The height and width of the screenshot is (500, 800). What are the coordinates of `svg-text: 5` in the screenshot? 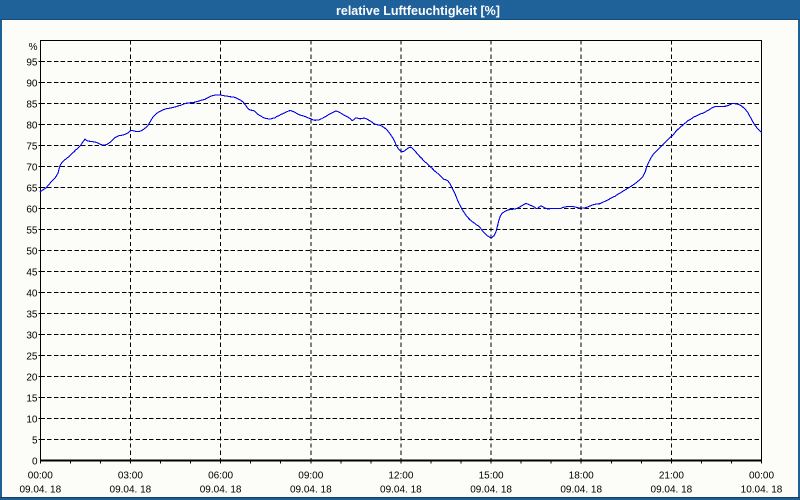 It's located at (35, 441).